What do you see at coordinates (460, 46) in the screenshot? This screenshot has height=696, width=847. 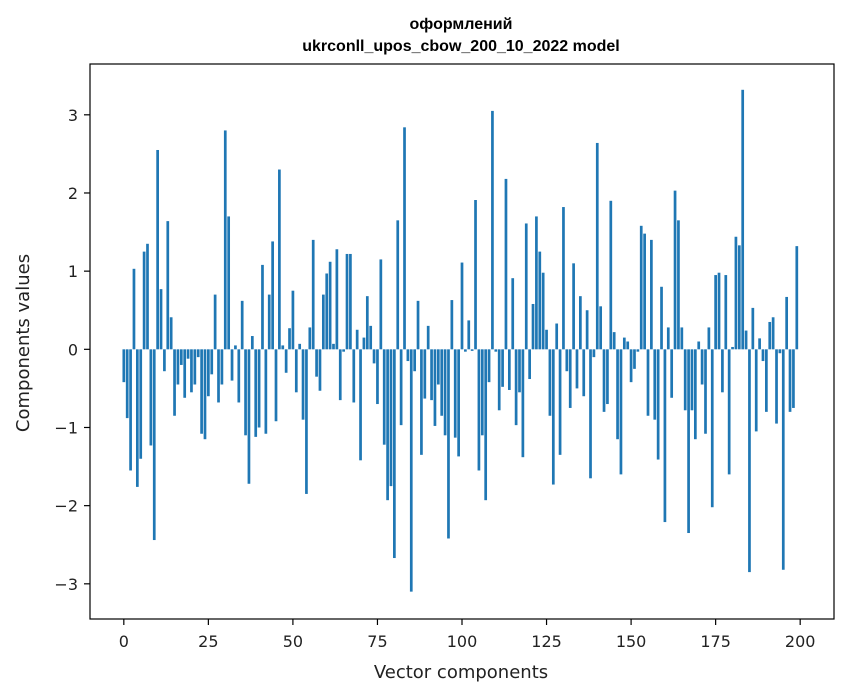 I see `chart-subtitle: ukrconll_upos_cbow_200_10_2022 model` at bounding box center [460, 46].